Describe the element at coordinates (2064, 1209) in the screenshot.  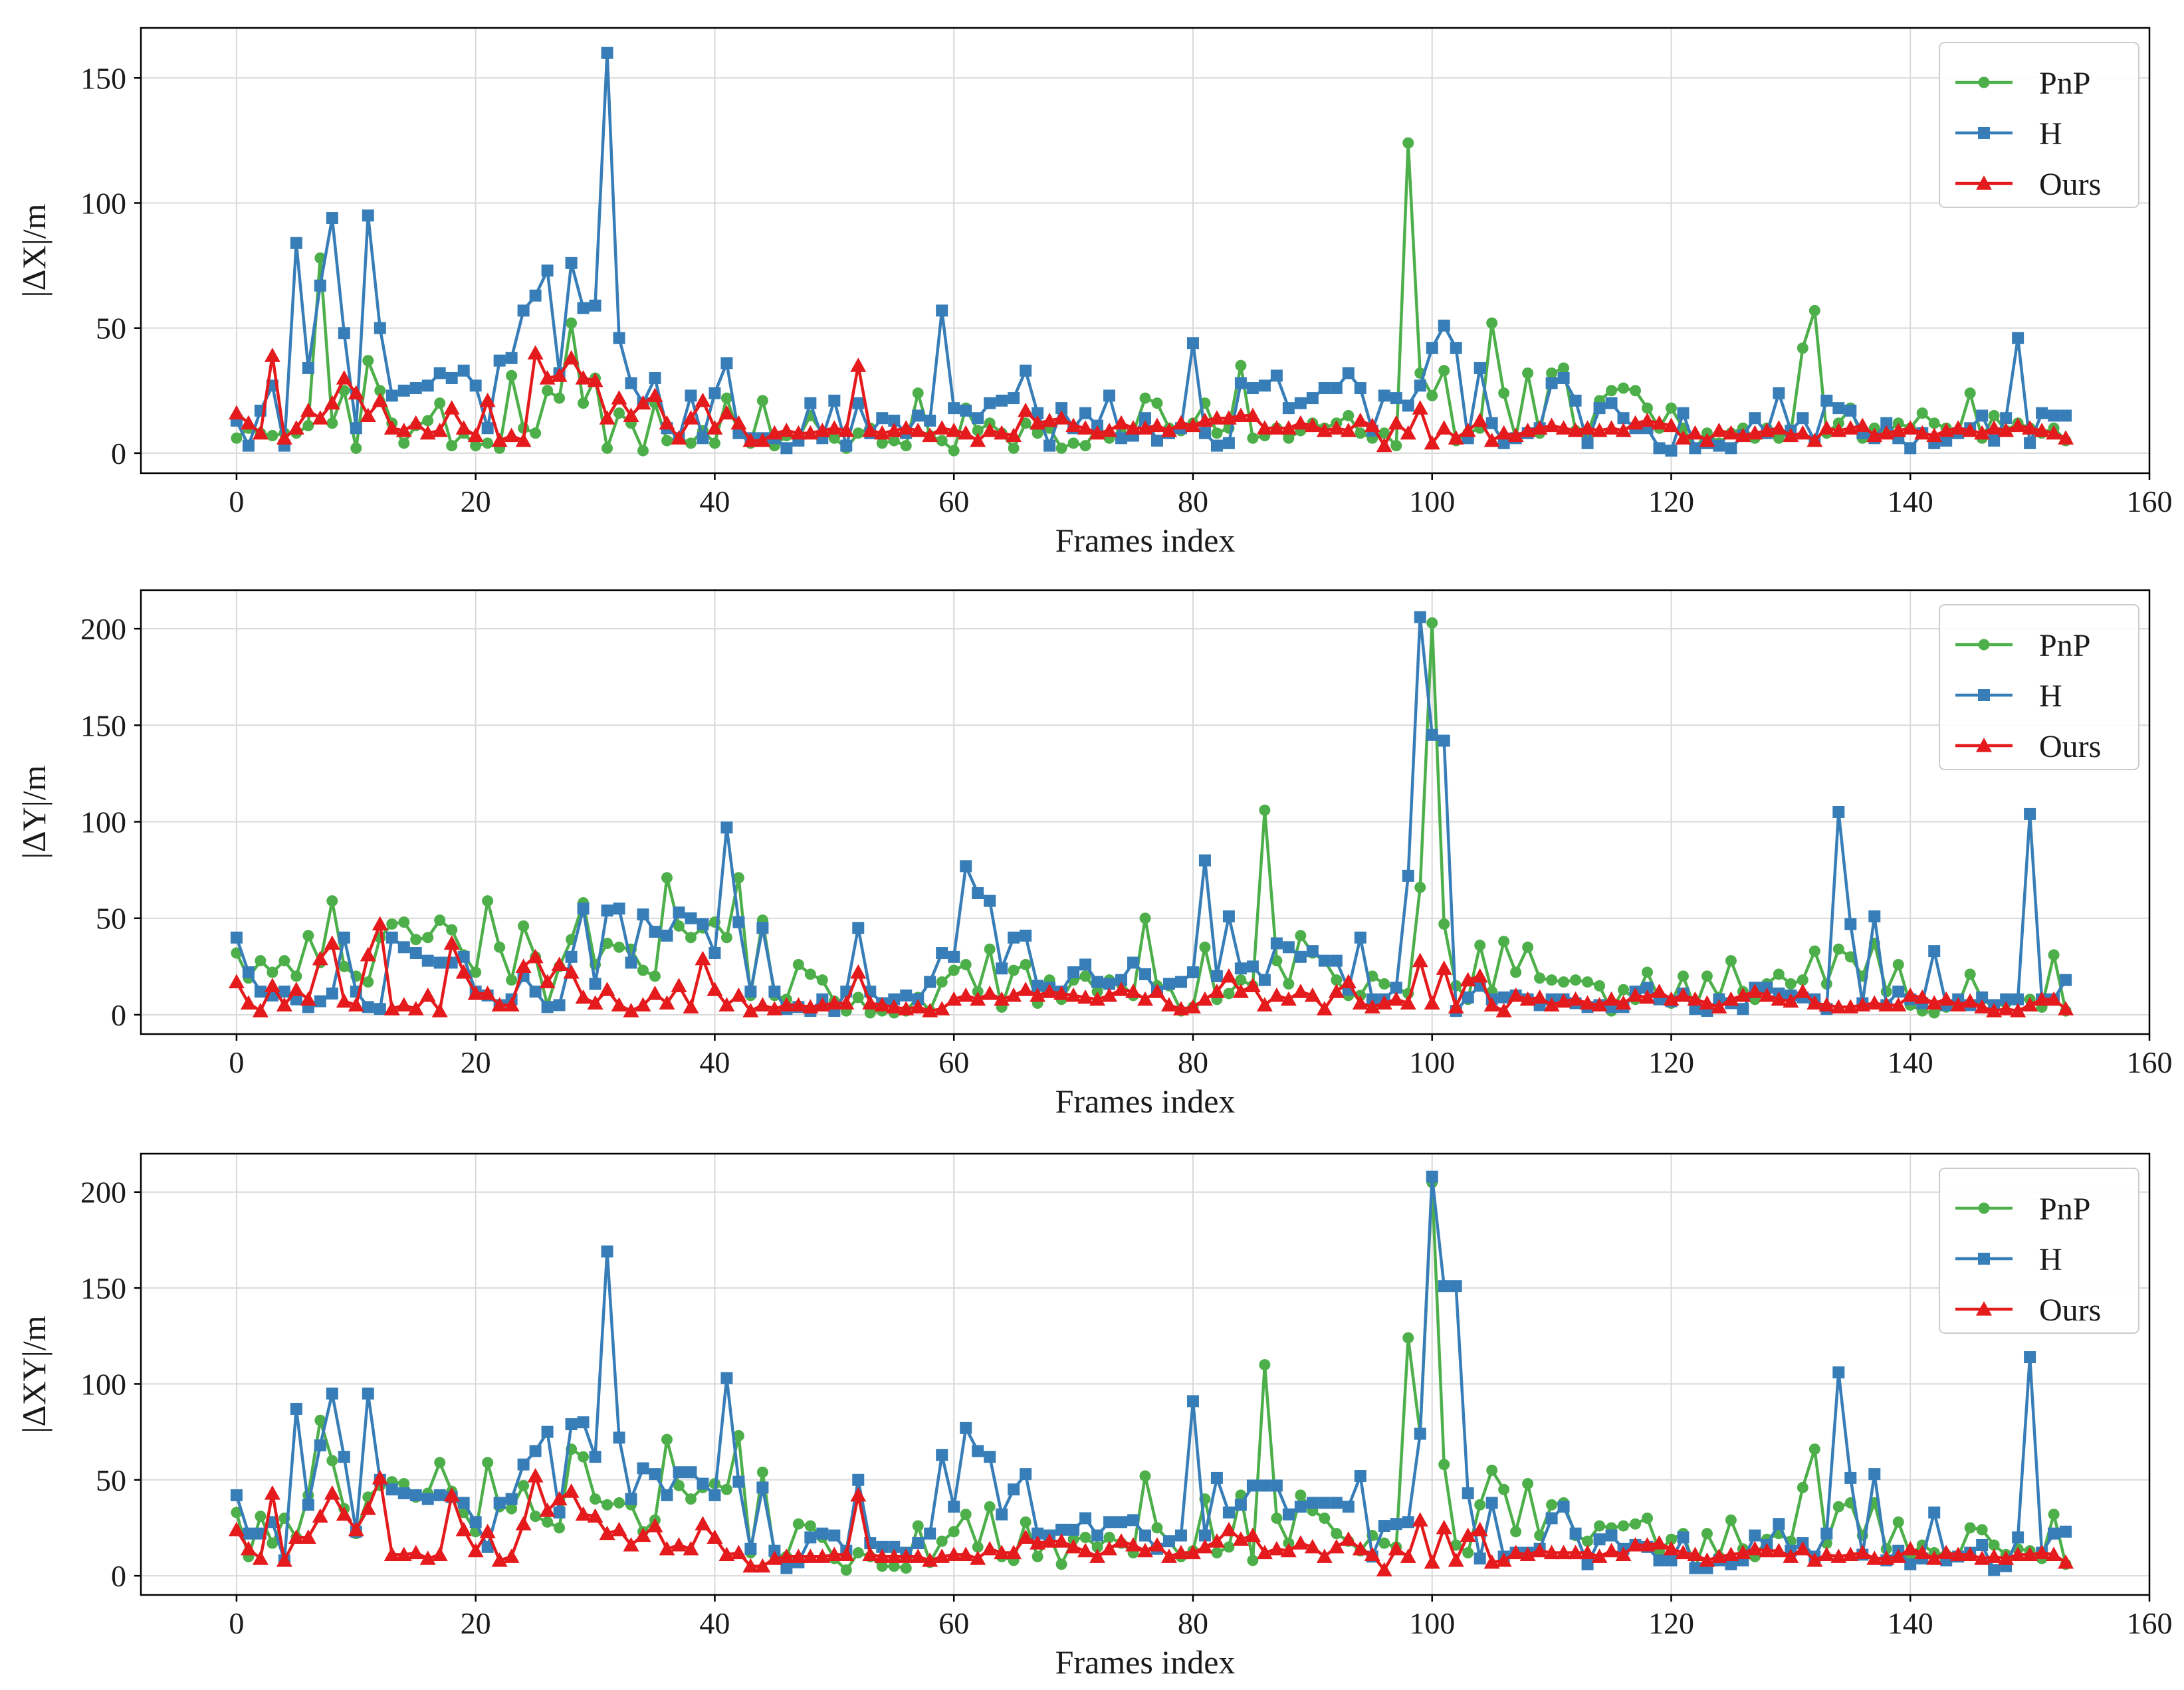
I see `legend-label-pnp: PnP` at that location.